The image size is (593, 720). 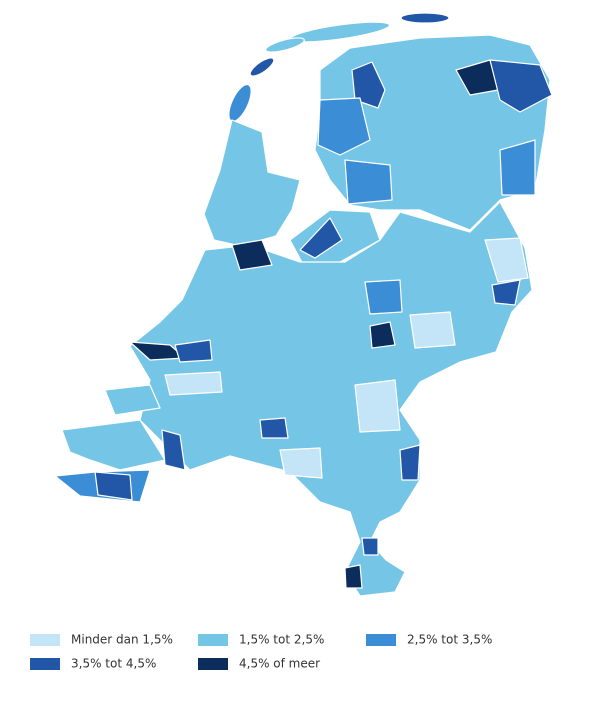 What do you see at coordinates (113, 664) in the screenshot?
I see `legend-label: 3,5% tot 4,5%` at bounding box center [113, 664].